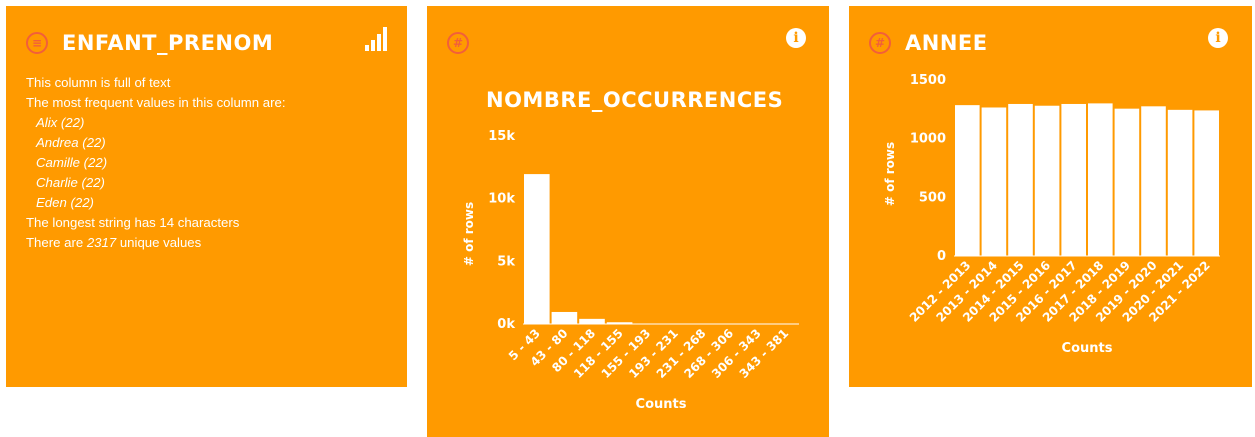 This screenshot has width=1255, height=437. I want to click on card-header: # ANNEE, so click(928, 43).